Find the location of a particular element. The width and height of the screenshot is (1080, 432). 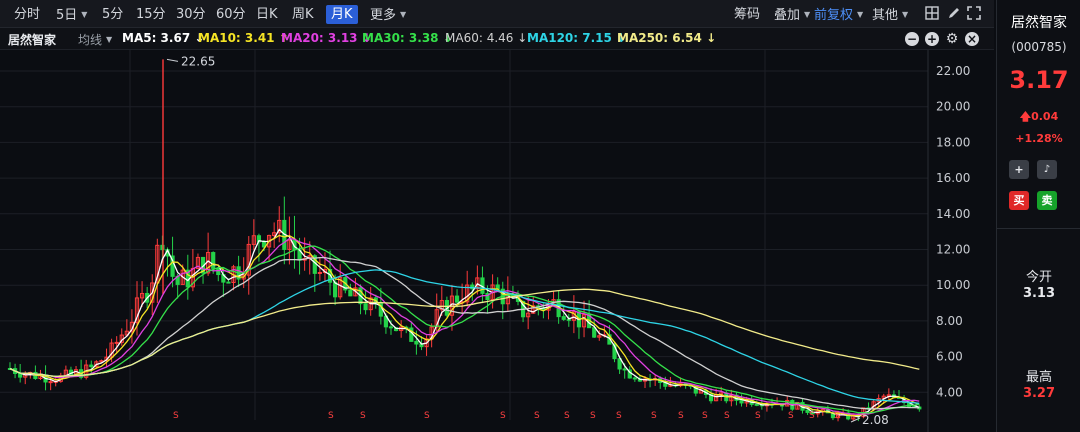

min-price-label: 2.08 is located at coordinates (875, 420).